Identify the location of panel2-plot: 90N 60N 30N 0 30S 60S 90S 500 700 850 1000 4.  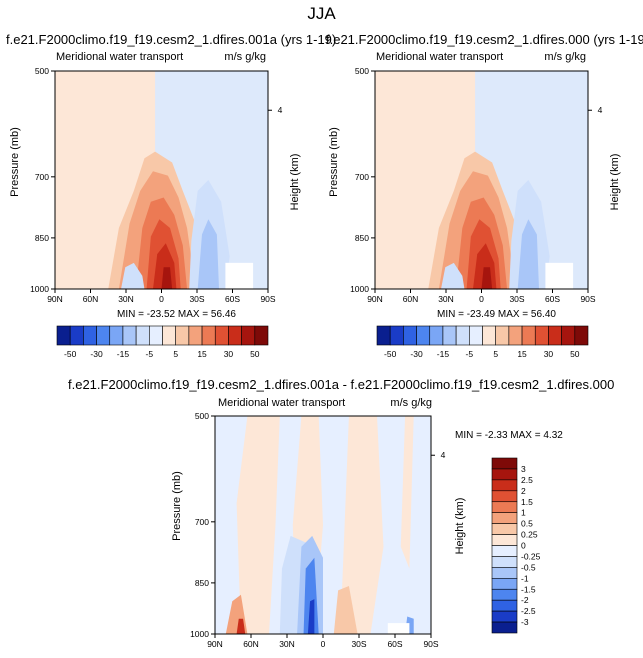
(476, 185).